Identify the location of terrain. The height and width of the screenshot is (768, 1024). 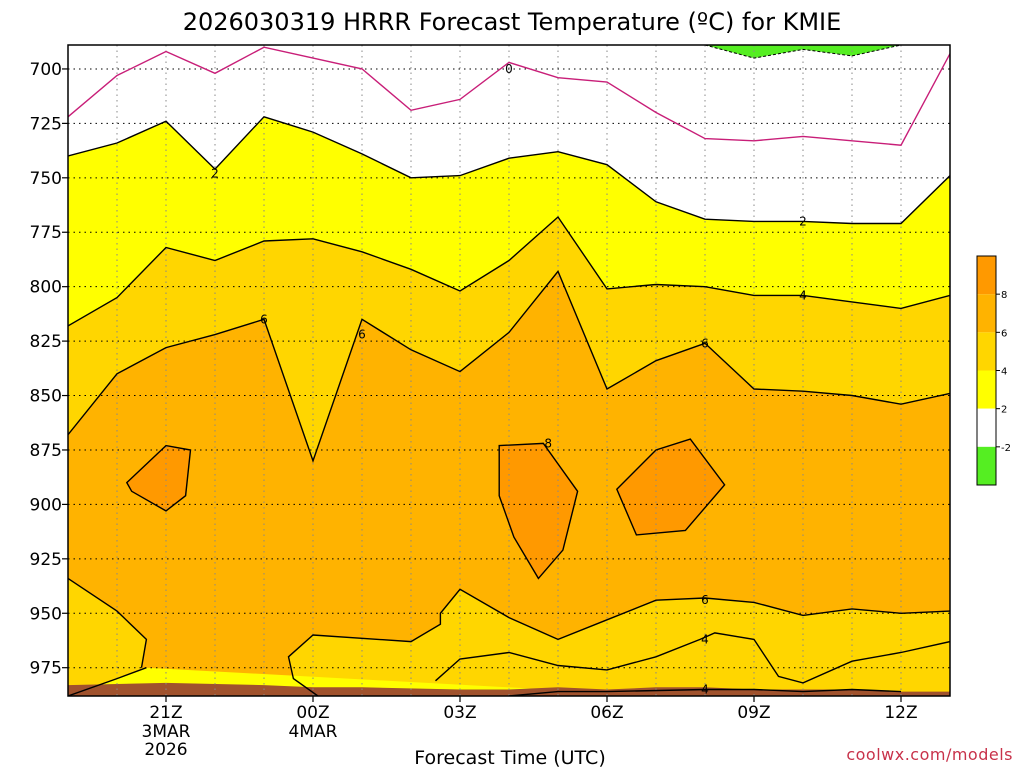
(509, 689).